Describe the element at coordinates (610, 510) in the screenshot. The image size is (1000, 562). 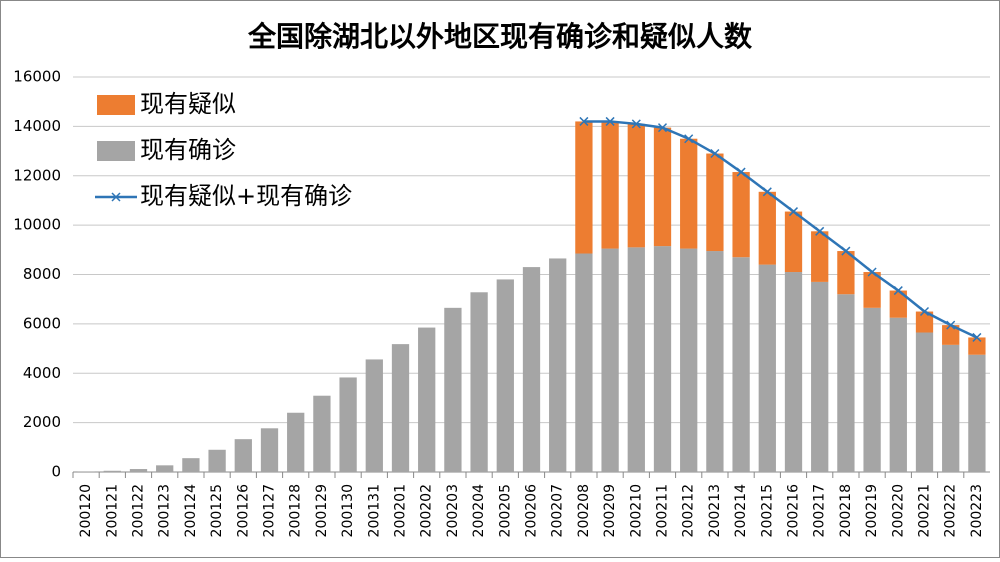
I see `x-tick-label: 200209` at that location.